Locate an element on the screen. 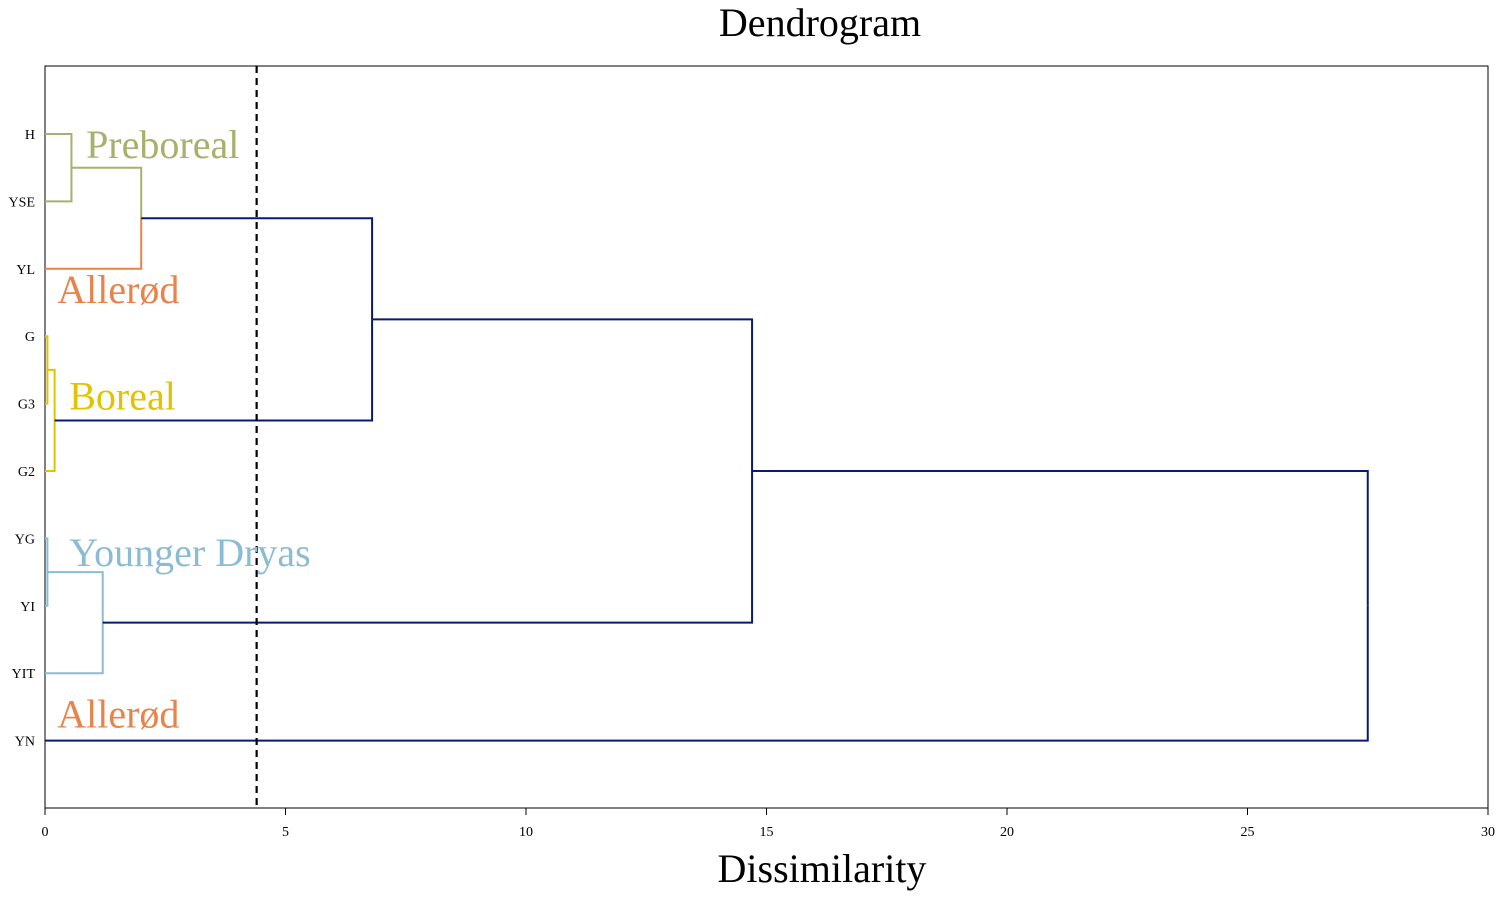 Image resolution: width=1503 pixels, height=898 pixels. x-tick-label: 10 is located at coordinates (526, 832).